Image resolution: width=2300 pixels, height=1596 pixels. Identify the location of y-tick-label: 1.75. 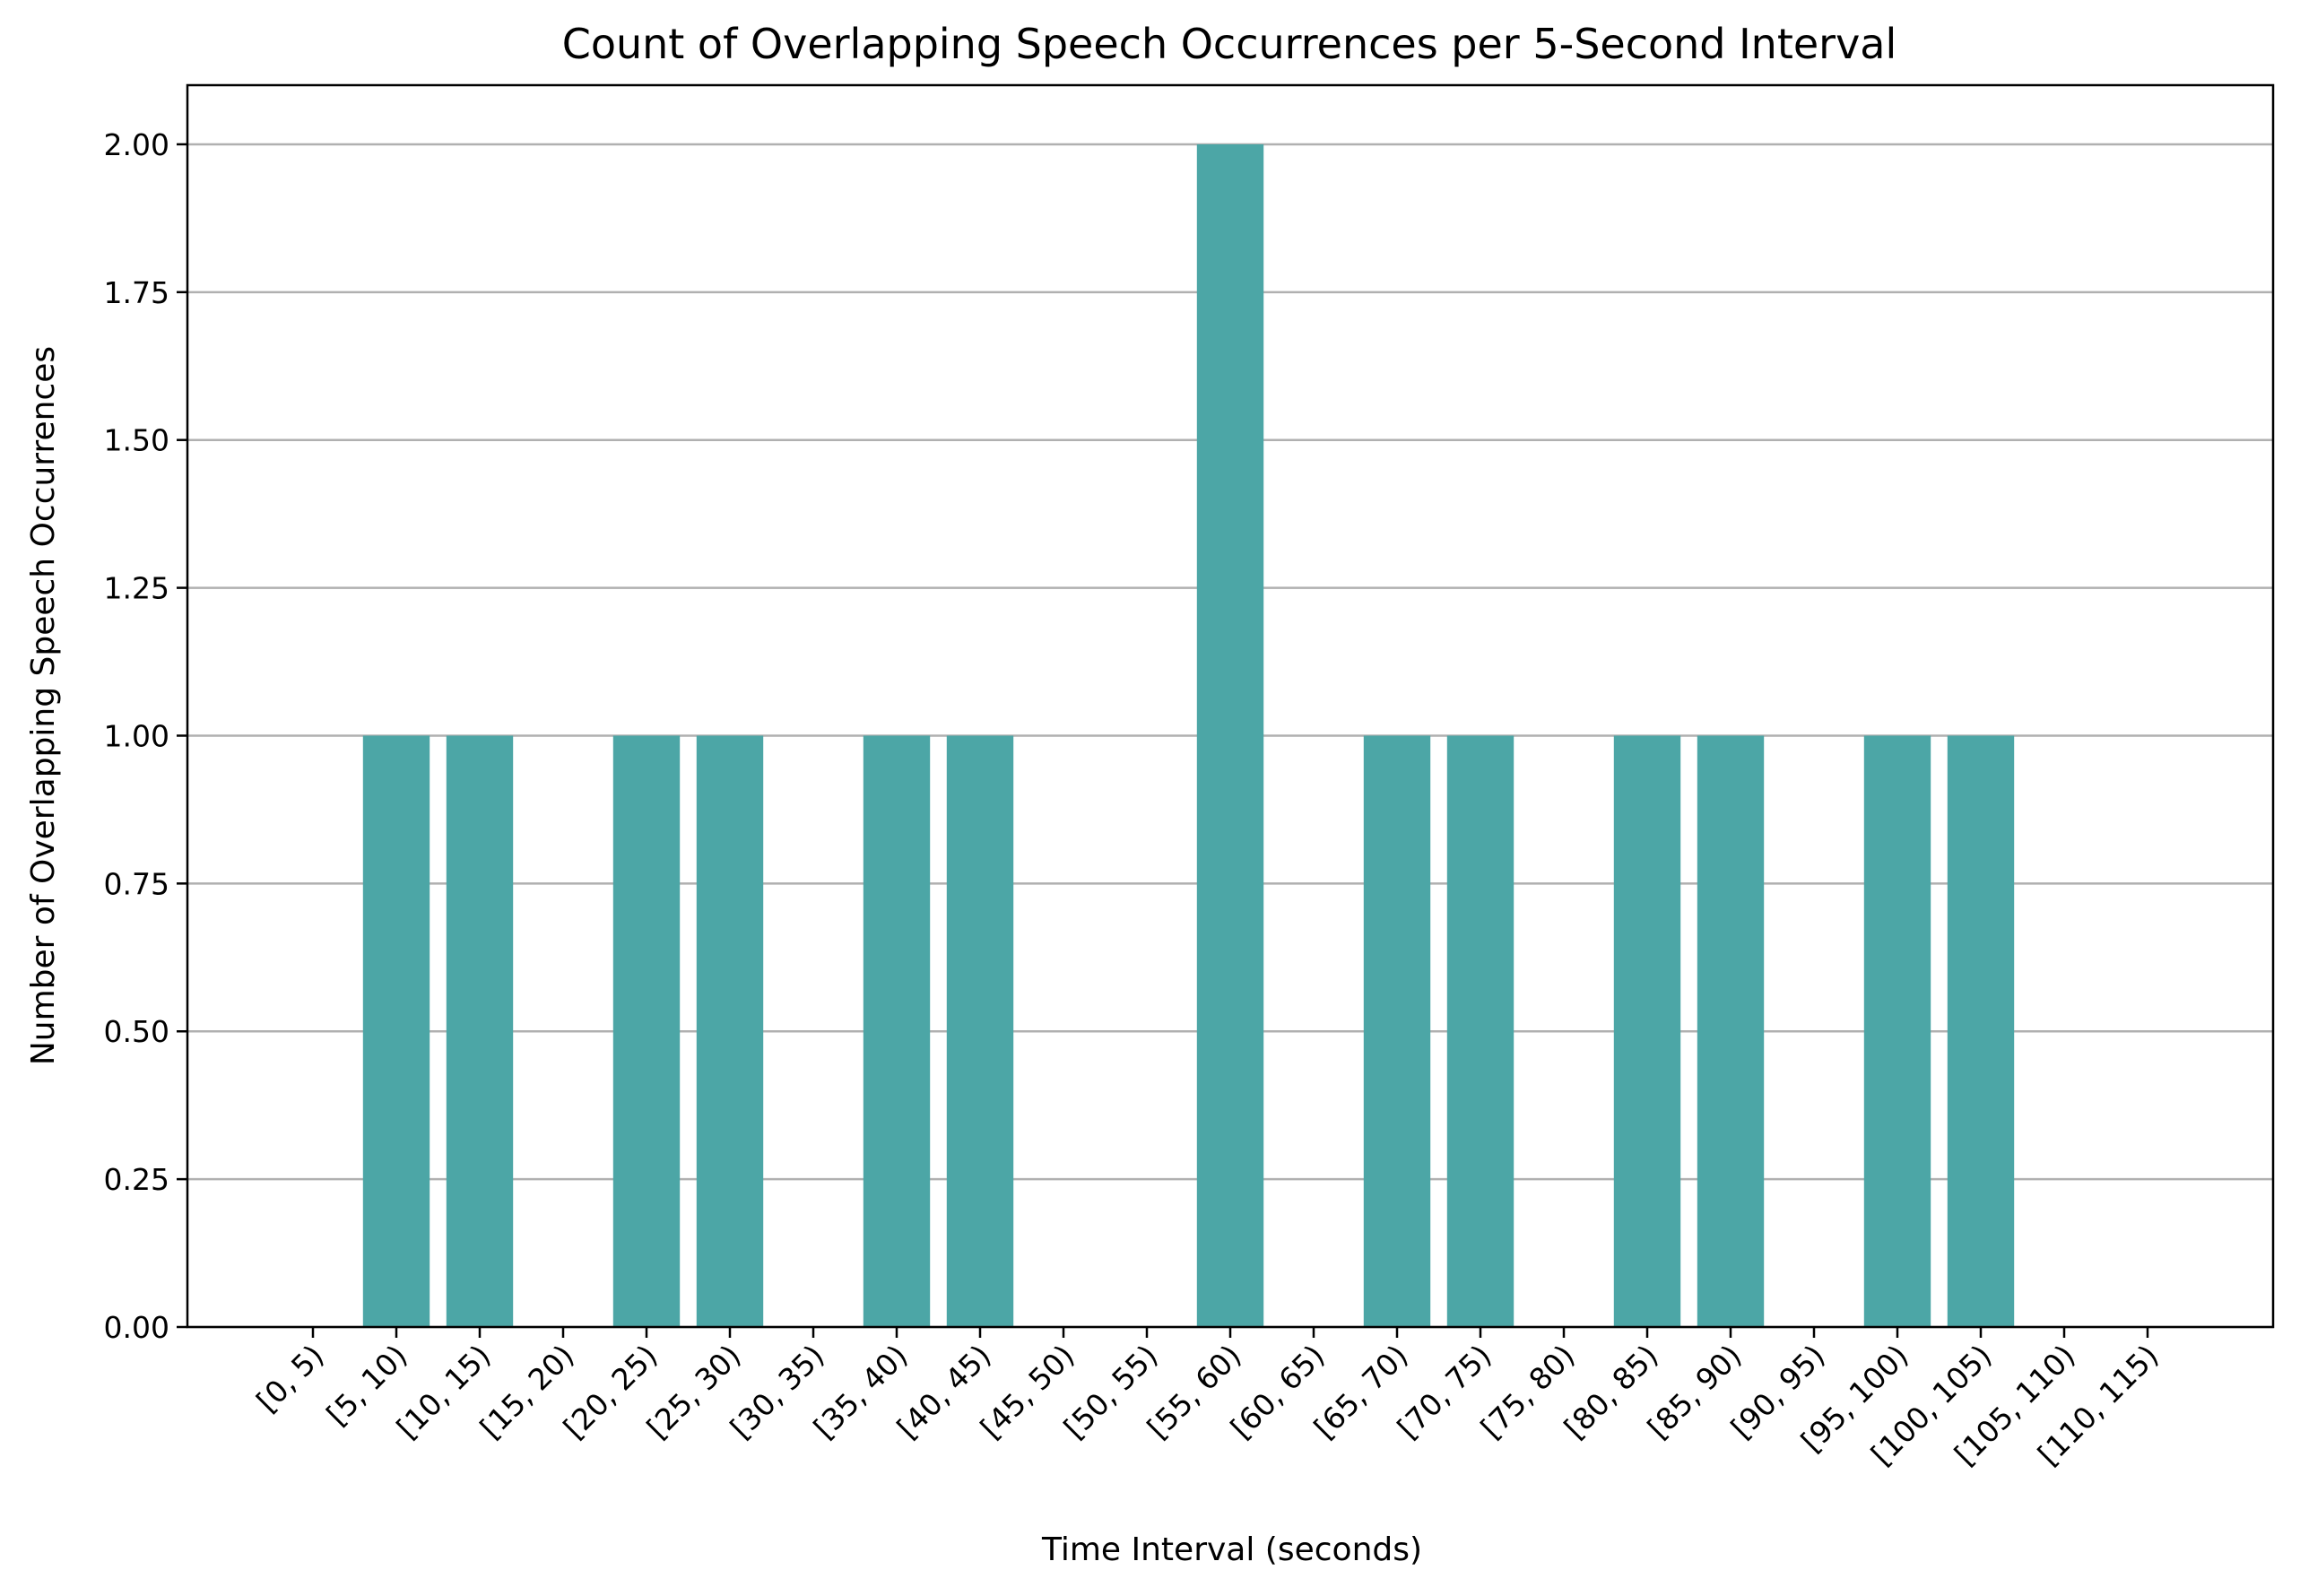
(136, 292).